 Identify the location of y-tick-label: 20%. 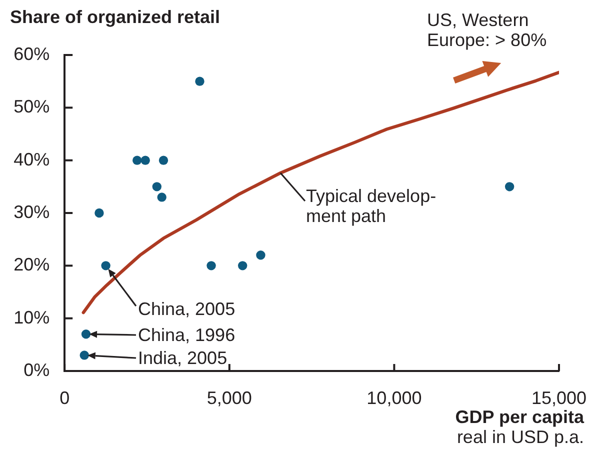
(32, 264).